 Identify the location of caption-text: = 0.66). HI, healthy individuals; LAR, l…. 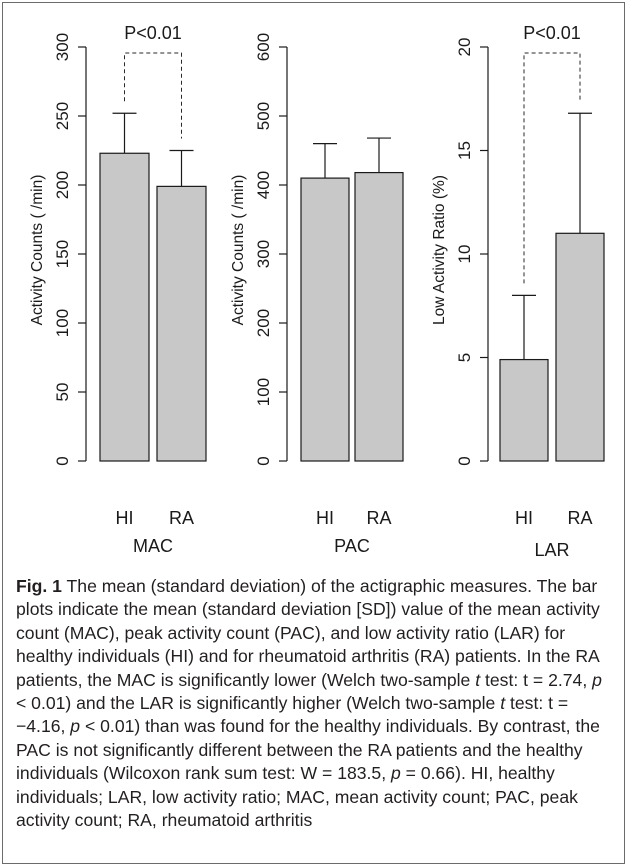
(297, 797).